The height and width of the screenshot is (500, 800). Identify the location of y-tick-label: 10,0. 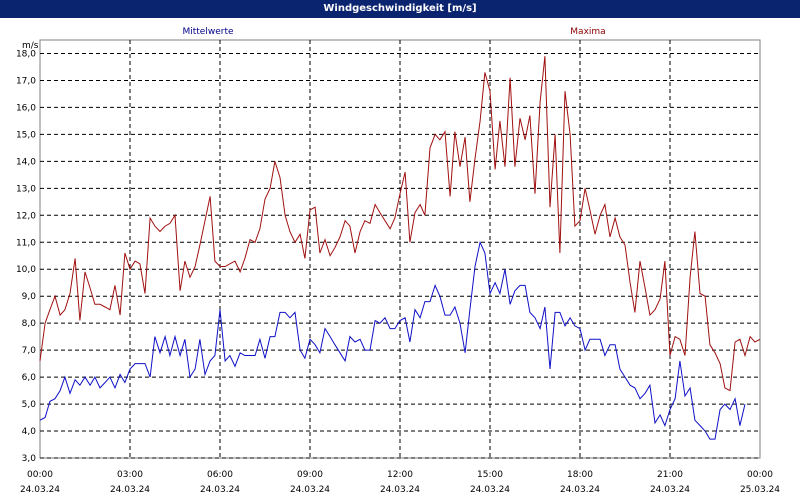
(26, 270).